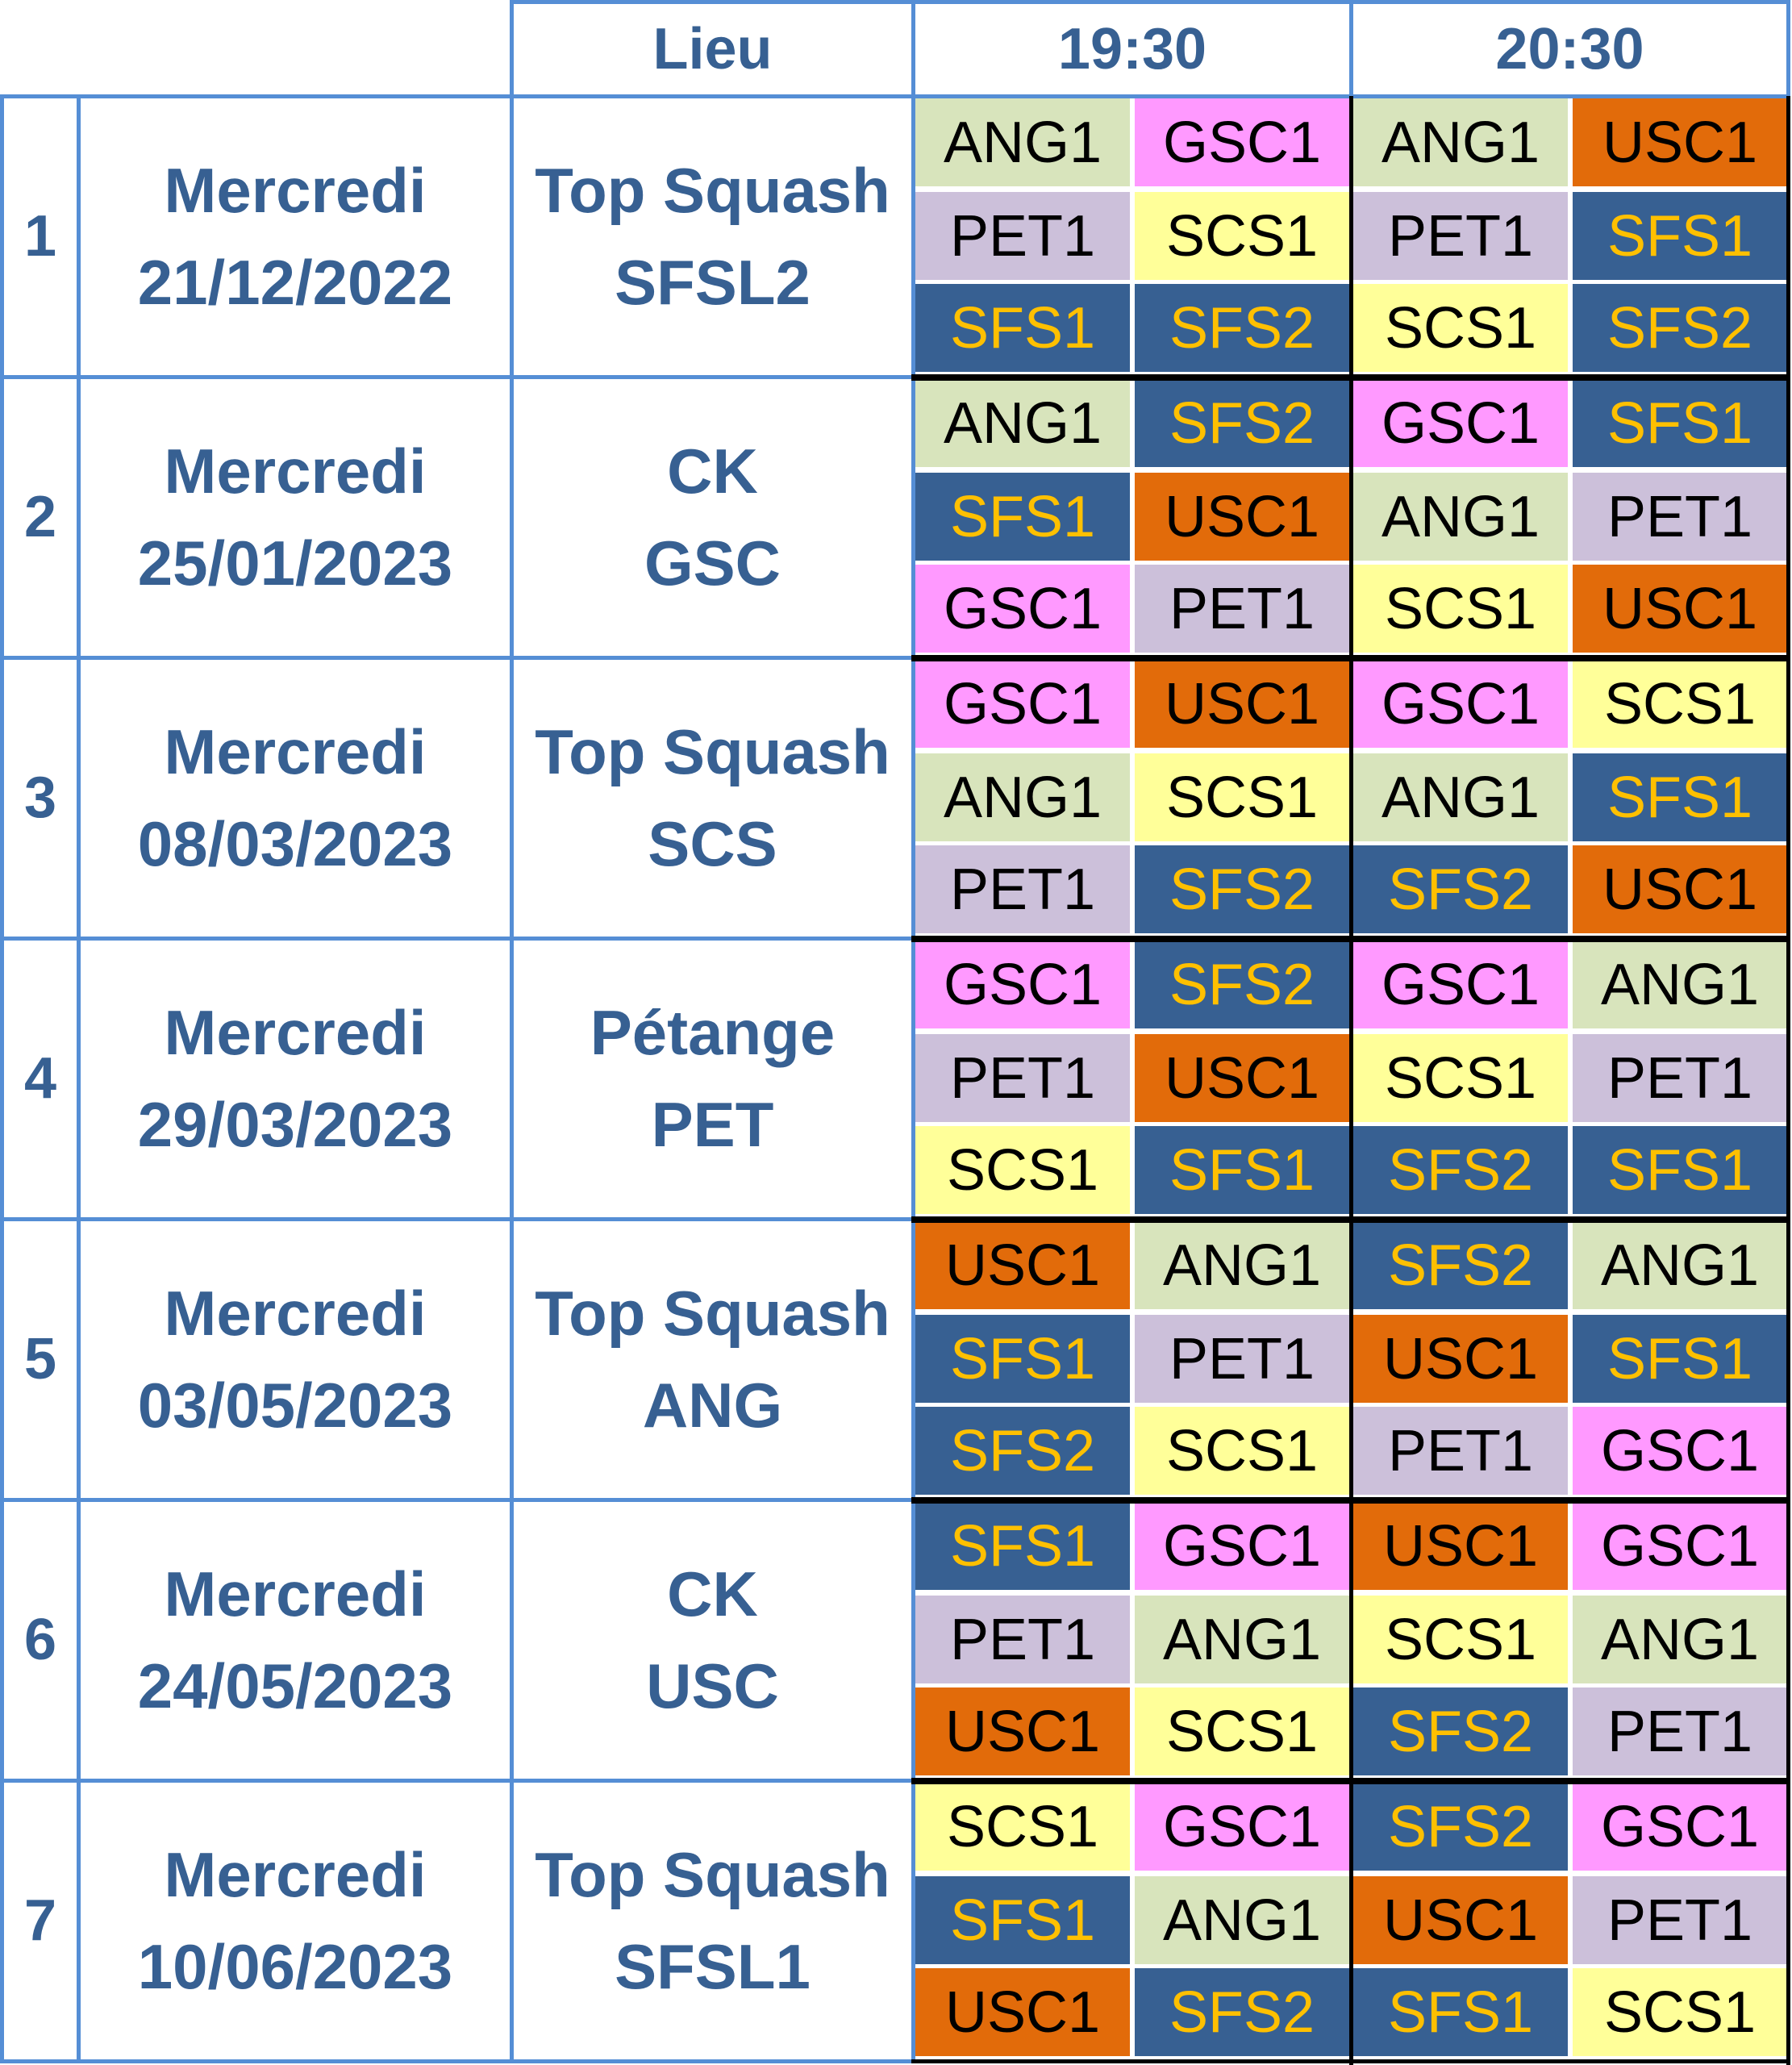 This screenshot has width=1792, height=2065. Describe the element at coordinates (295, 282) in the screenshot. I see `date-date: 21/12/2022` at that location.